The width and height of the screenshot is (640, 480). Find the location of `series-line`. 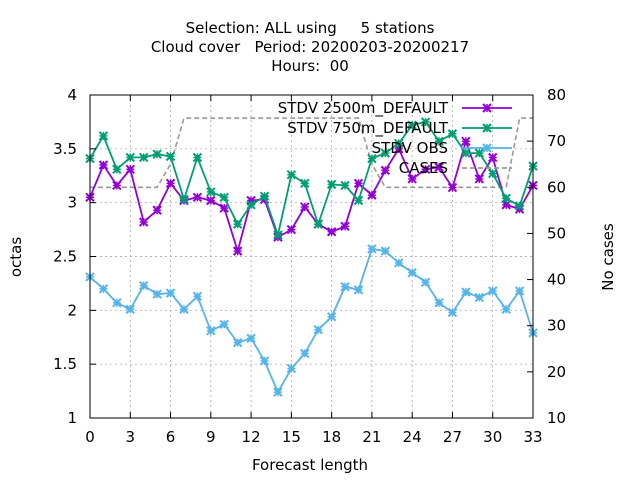

series-line is located at coordinates (311, 153).